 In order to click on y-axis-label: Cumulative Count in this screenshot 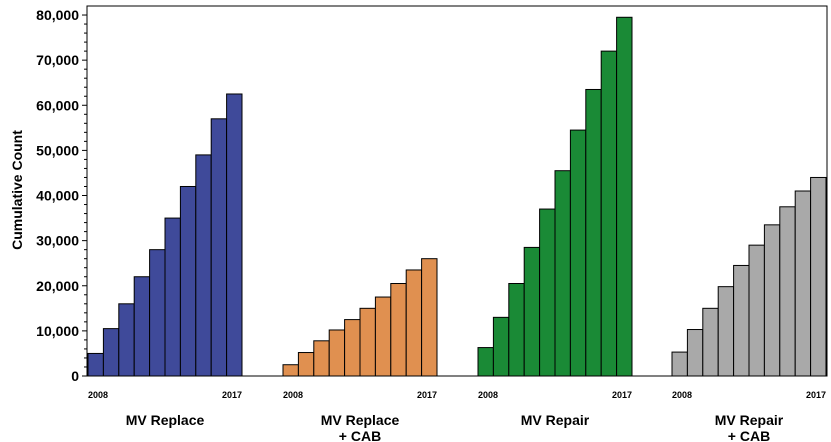, I will do `click(17, 190)`.